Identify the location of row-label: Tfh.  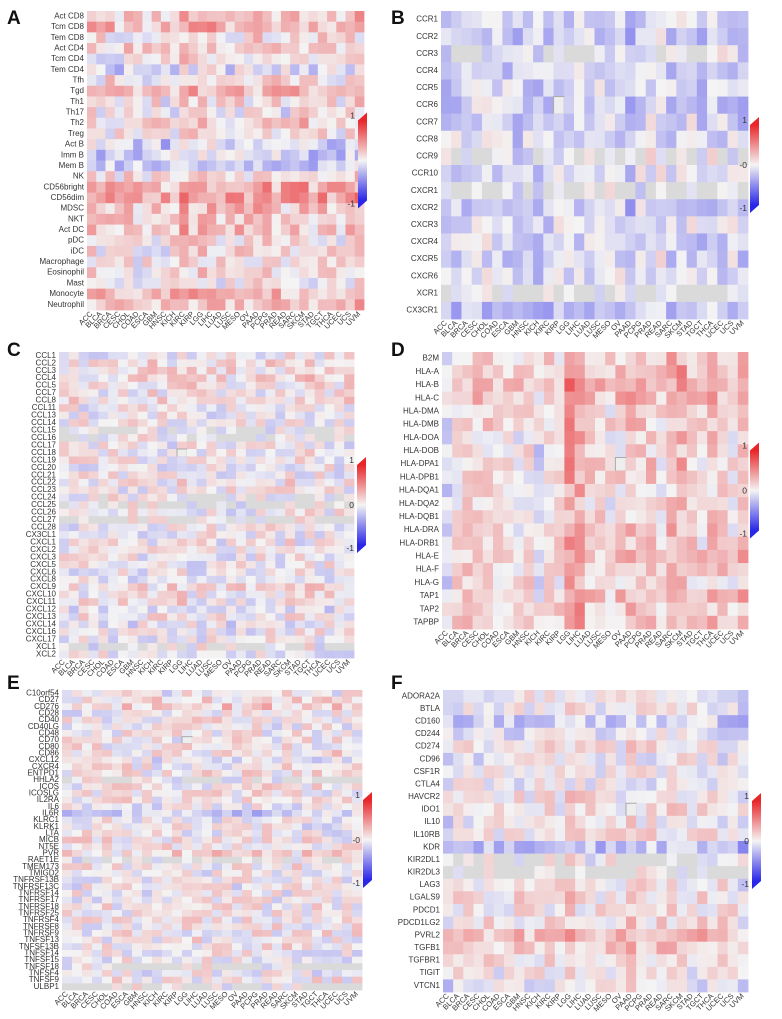
(78, 80).